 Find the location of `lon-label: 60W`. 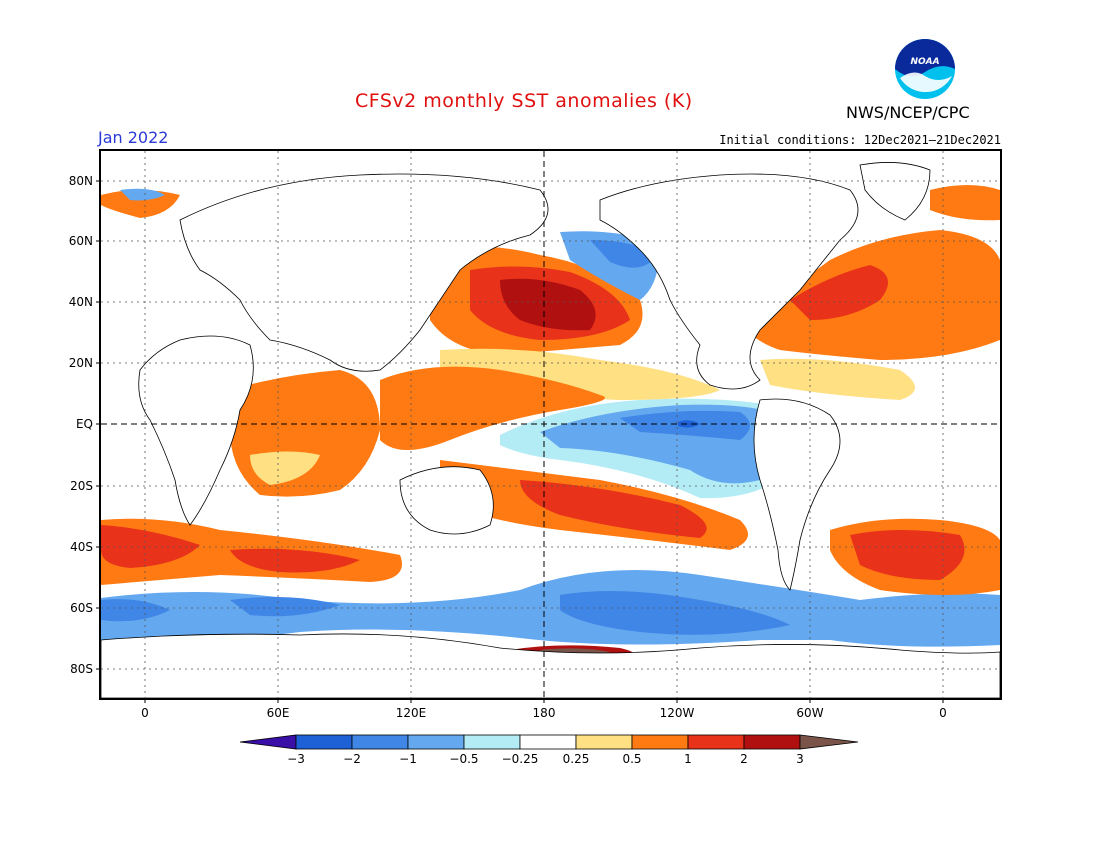

lon-label: 60W is located at coordinates (809, 713).